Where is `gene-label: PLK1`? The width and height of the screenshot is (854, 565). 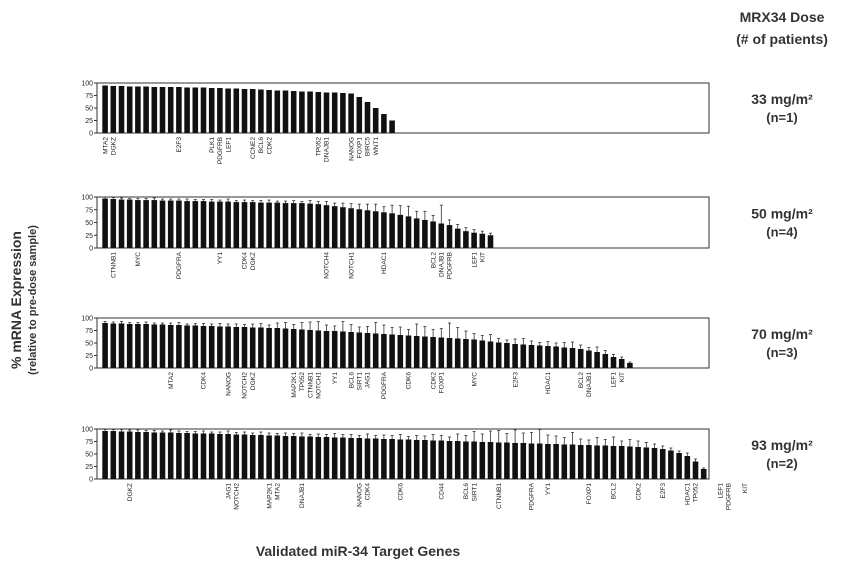
gene-label: PLK1 is located at coordinates (212, 145).